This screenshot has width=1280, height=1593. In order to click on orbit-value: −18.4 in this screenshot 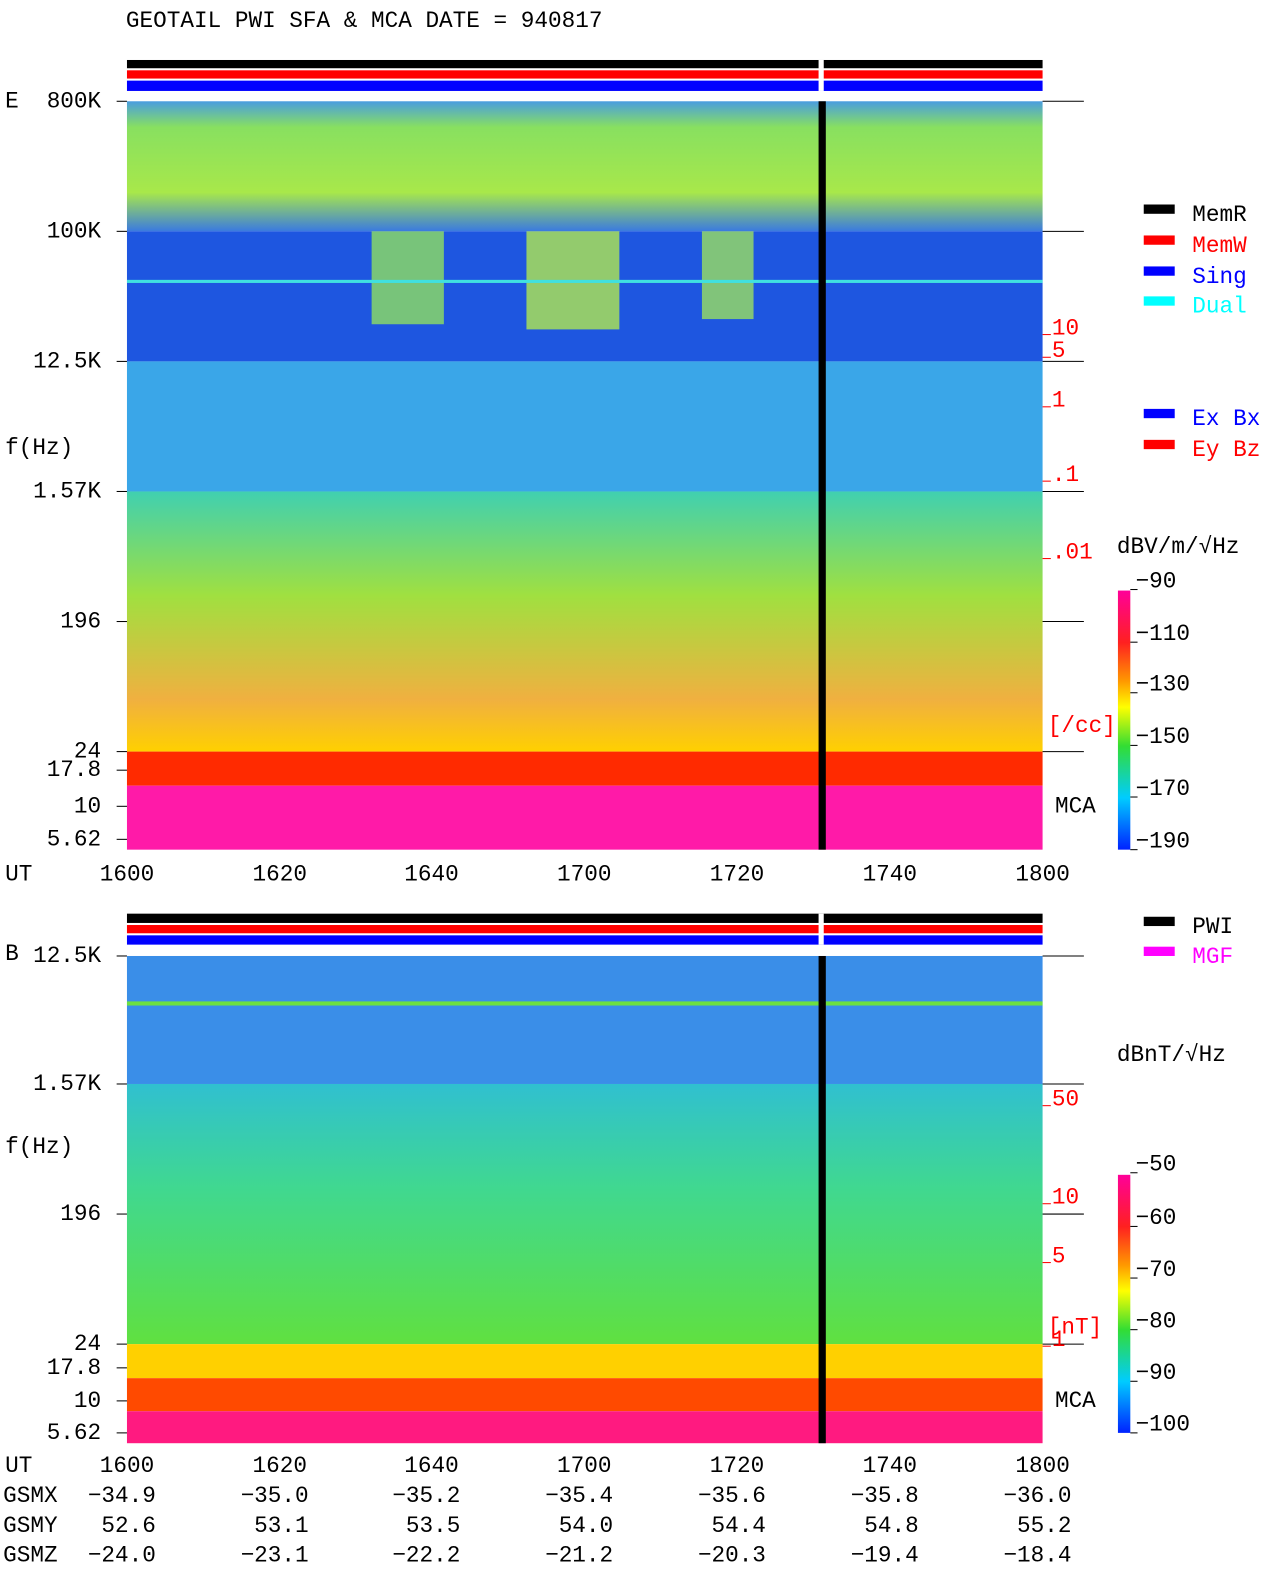, I will do `click(1037, 1556)`.